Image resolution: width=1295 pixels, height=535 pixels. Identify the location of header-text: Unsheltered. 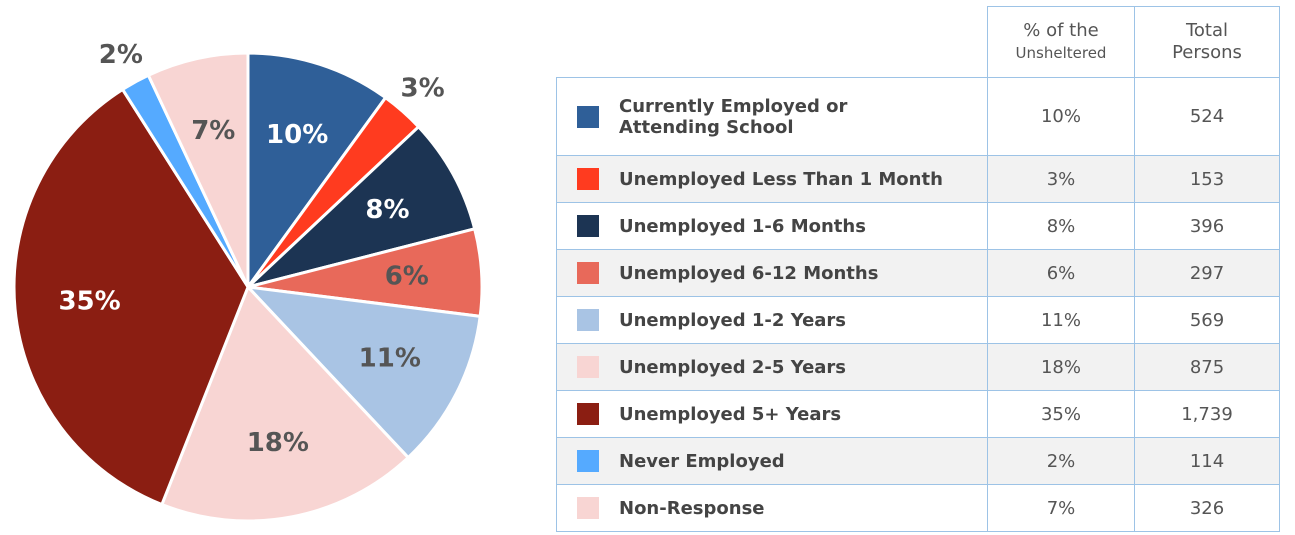
(1061, 53).